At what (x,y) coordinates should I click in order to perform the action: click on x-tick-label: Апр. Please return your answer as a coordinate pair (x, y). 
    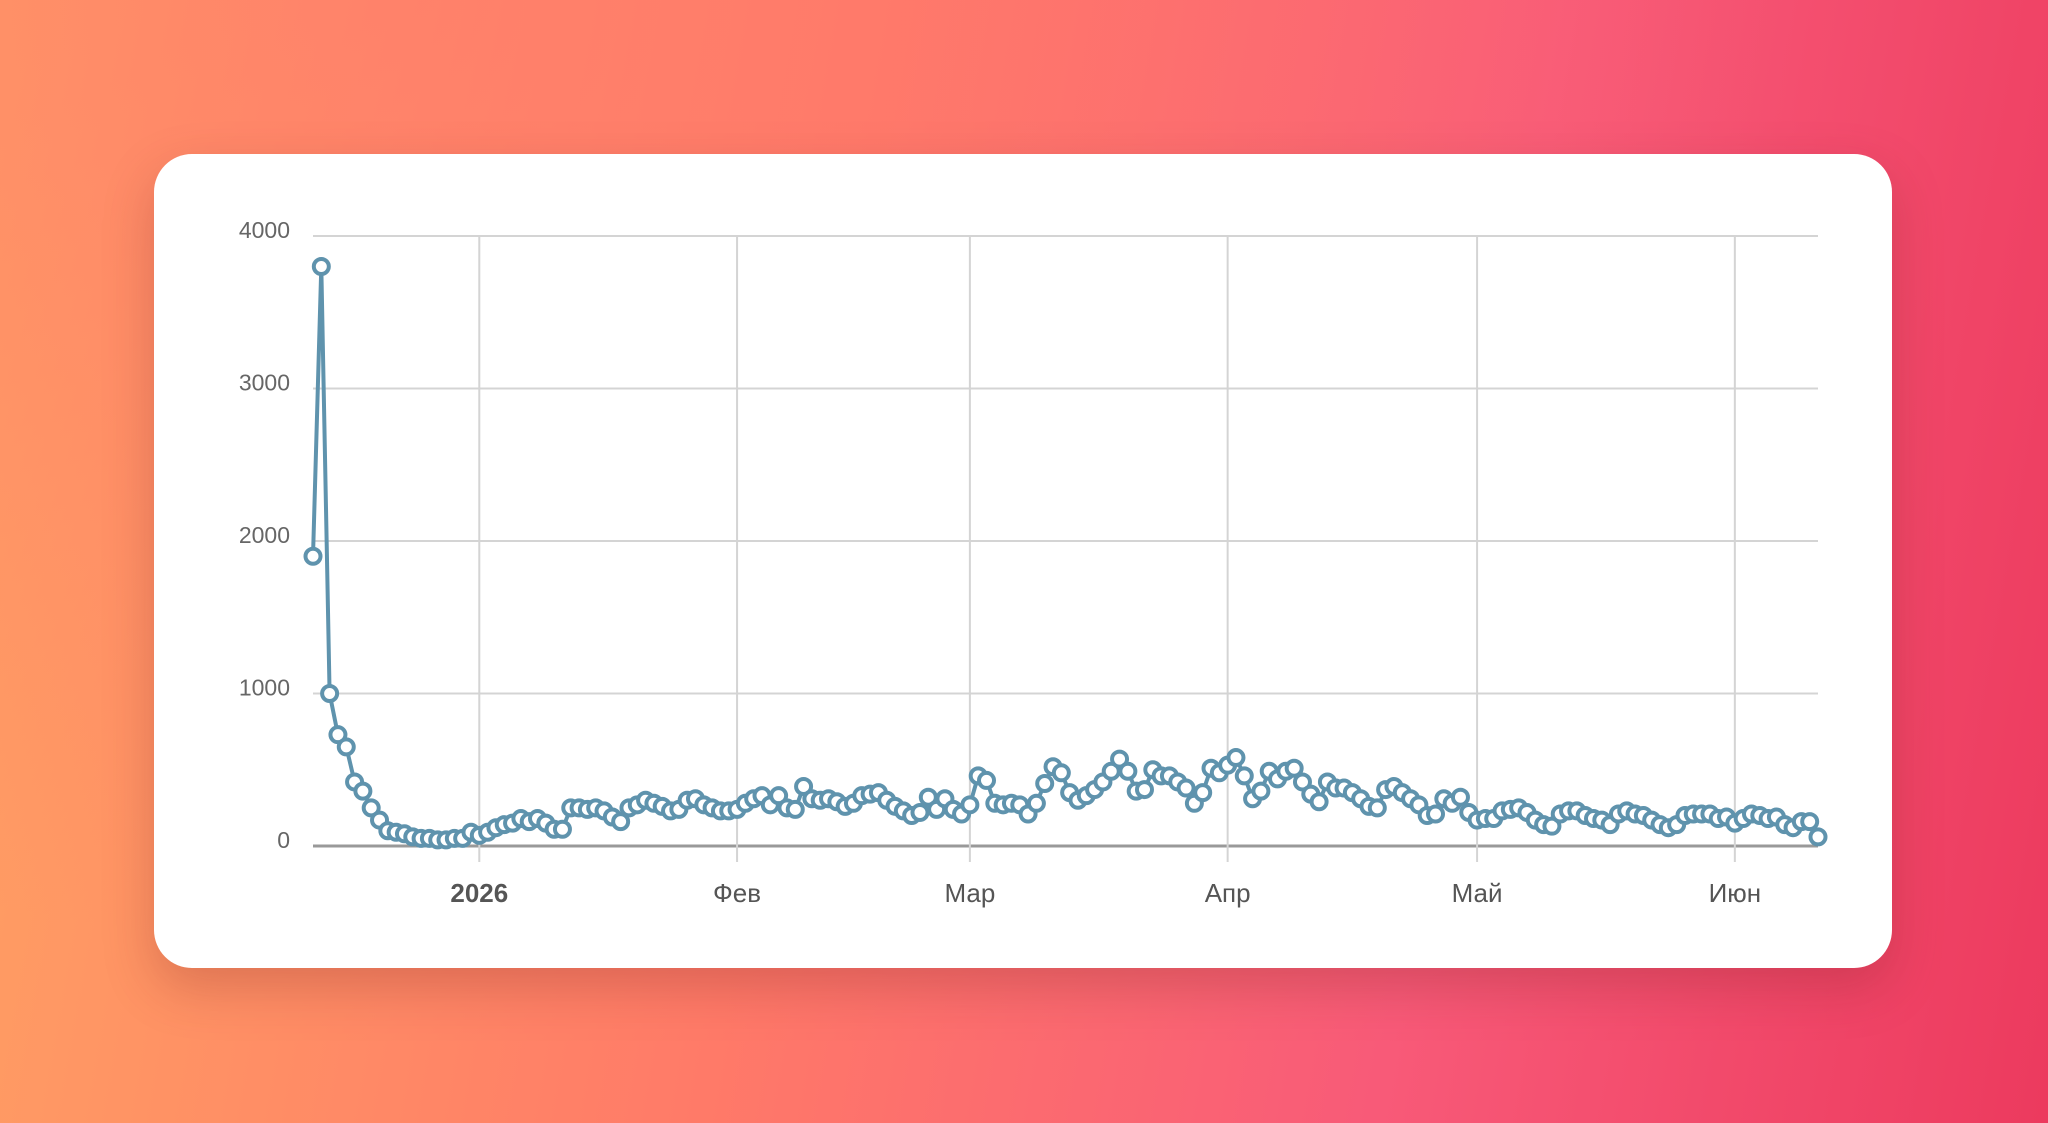
    Looking at the image, I should click on (1228, 893).